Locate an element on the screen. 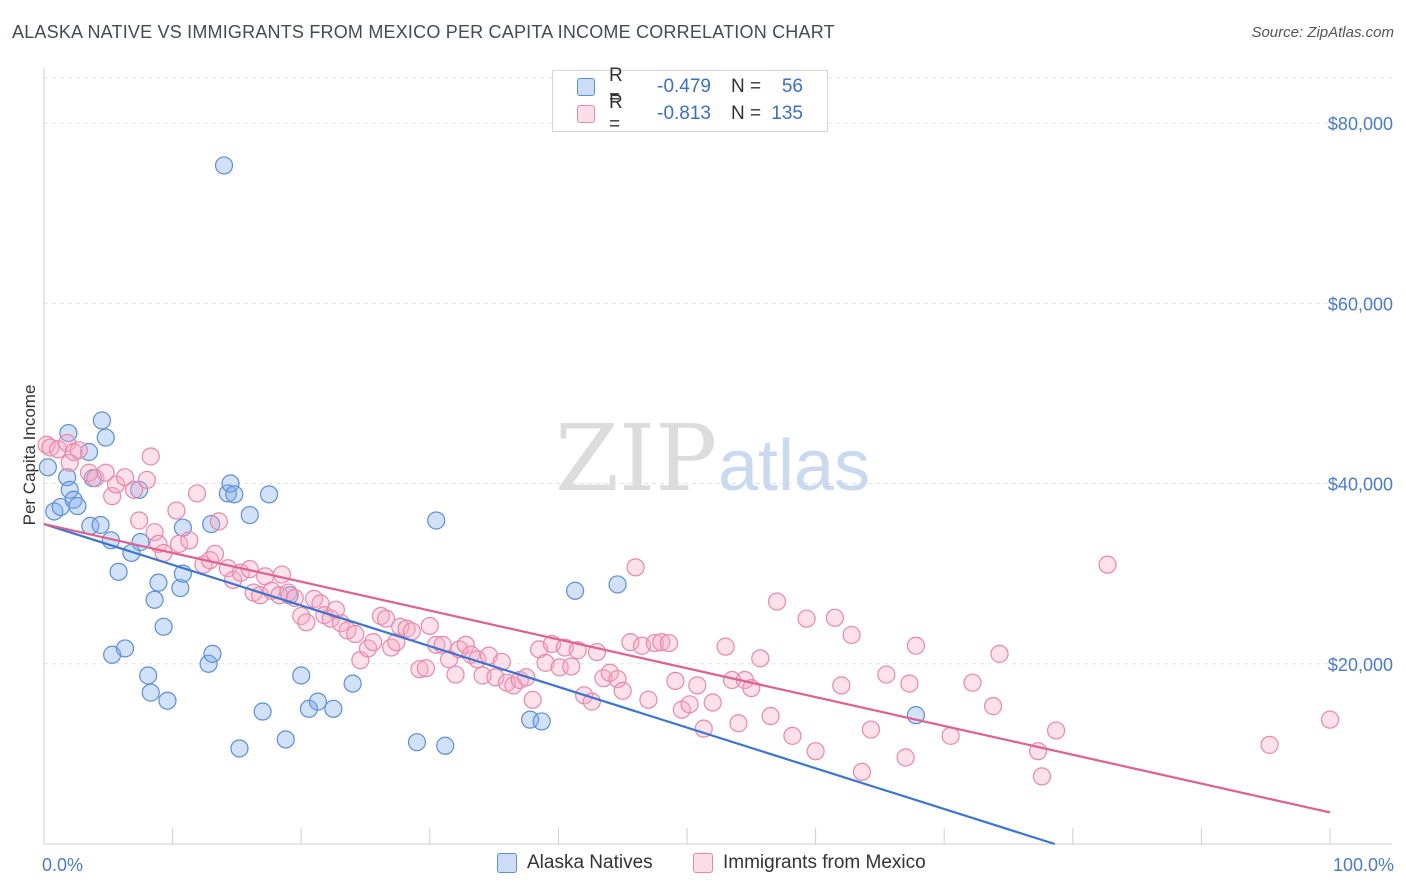 This screenshot has width=1406, height=892. legend-swatch-alaska is located at coordinates (586, 87).